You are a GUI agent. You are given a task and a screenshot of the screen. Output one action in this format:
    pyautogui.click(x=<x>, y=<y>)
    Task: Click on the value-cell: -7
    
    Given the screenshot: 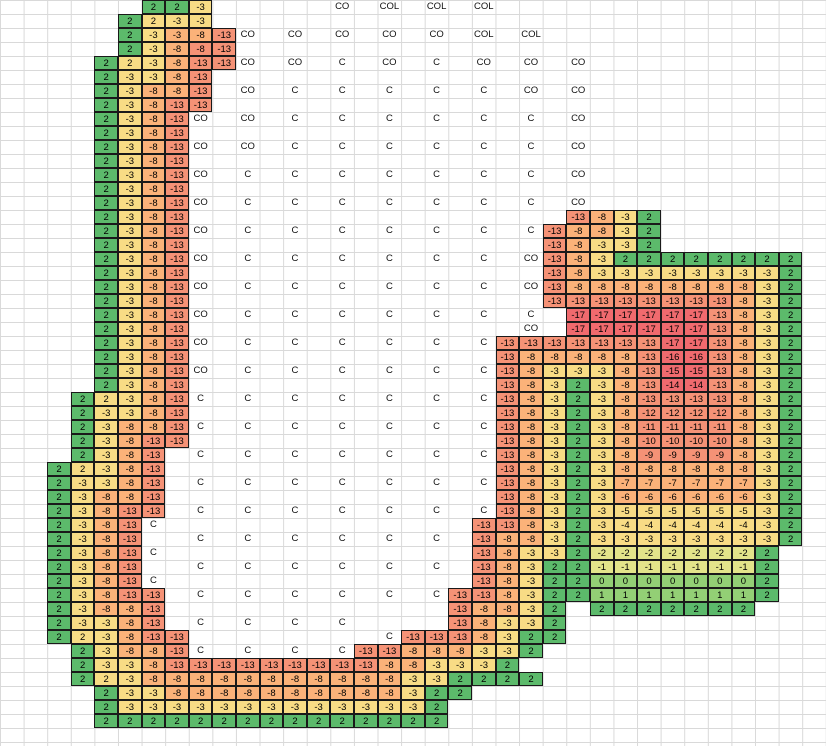 What is the action you would take?
    pyautogui.click(x=672, y=483)
    